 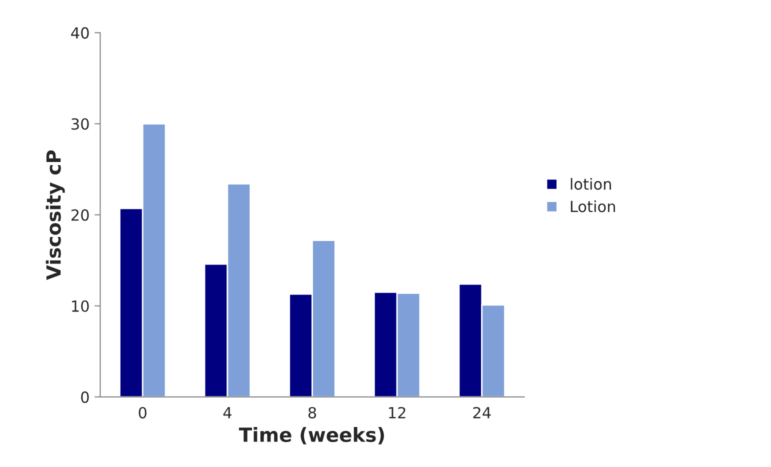 What do you see at coordinates (312, 412) in the screenshot?
I see `x-tick-label: 8` at bounding box center [312, 412].